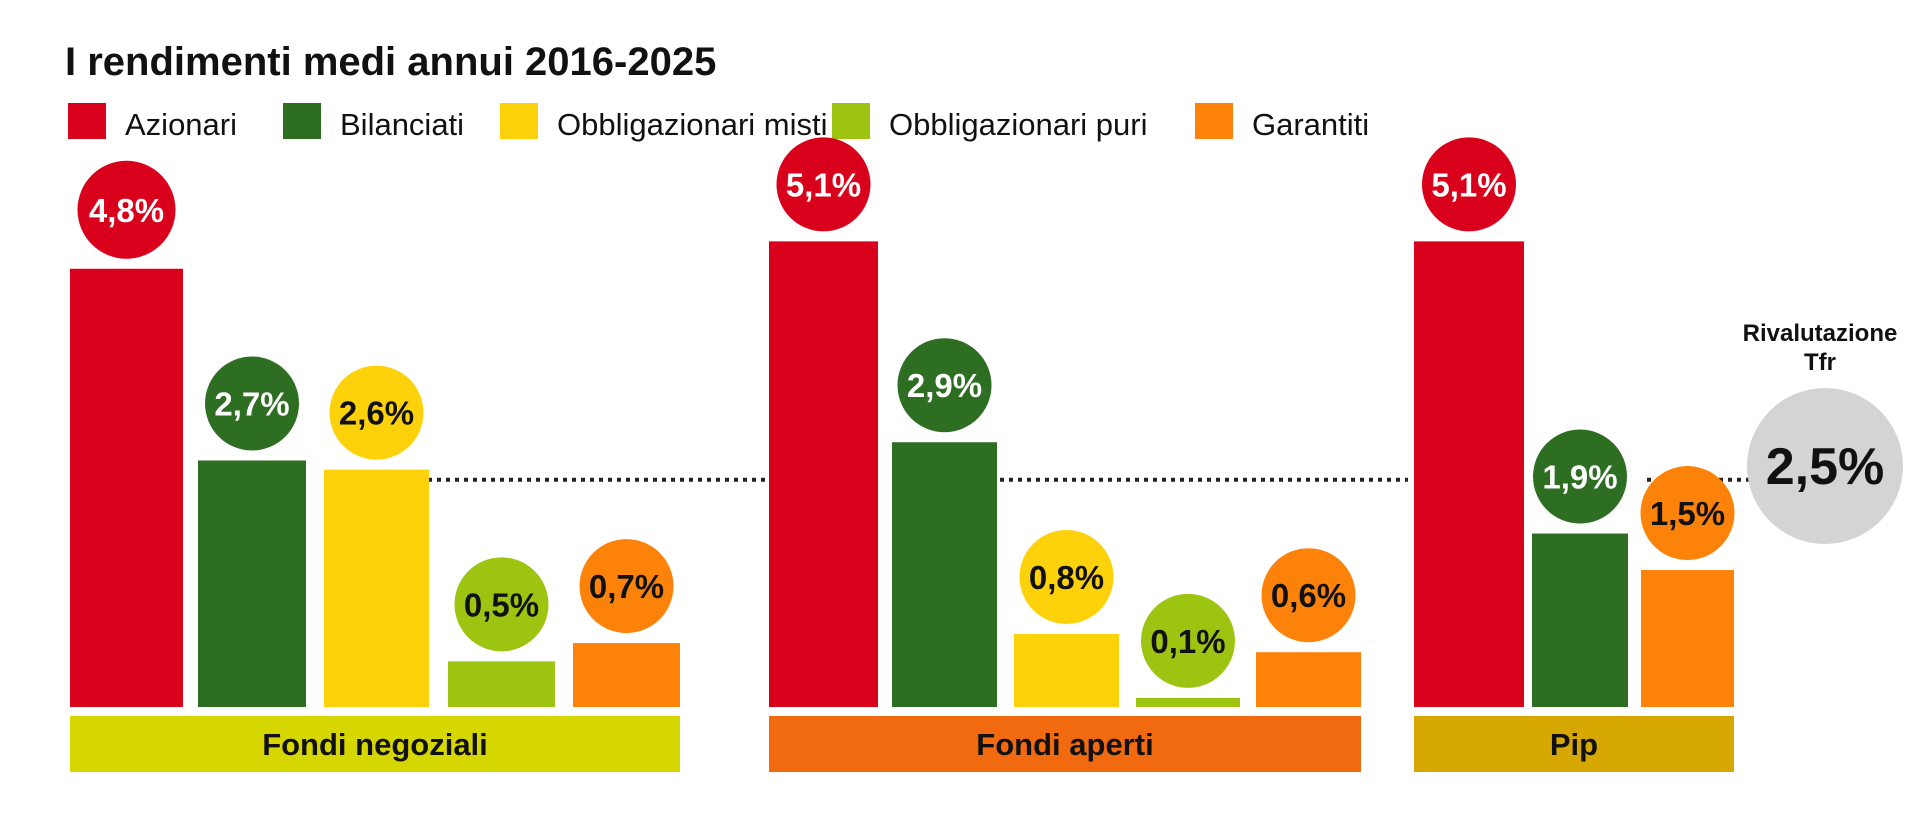 The height and width of the screenshot is (814, 1931). Describe the element at coordinates (1018, 124) in the screenshot. I see `legend-label-obbligazionari-puri: Obbligazionari puri` at that location.